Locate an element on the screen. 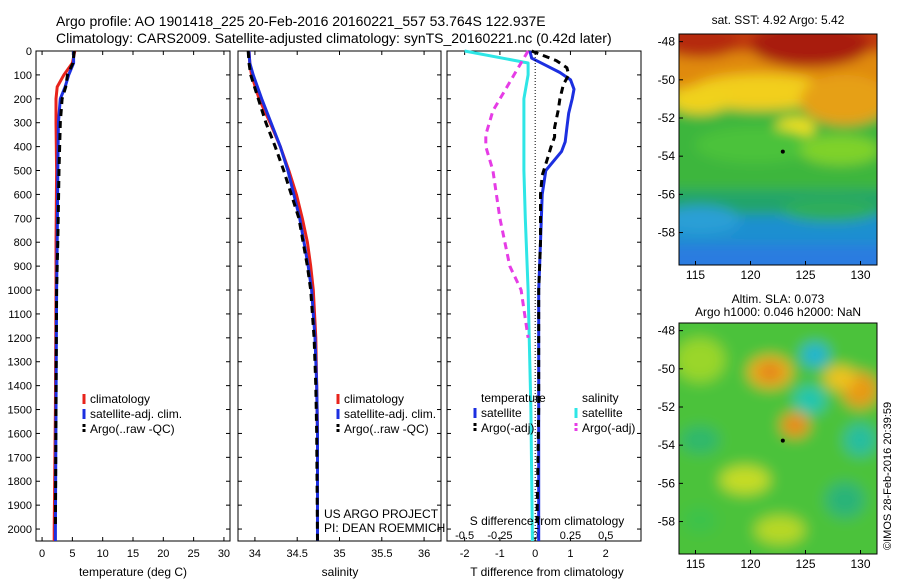 This screenshot has height=580, width=900. x-tick-label: 20 is located at coordinates (163, 554).